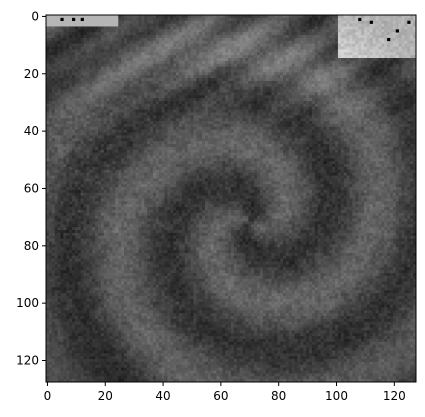 This screenshot has height=417, width=425. Describe the element at coordinates (27, 360) in the screenshot. I see `y-tick-label: 120` at that location.